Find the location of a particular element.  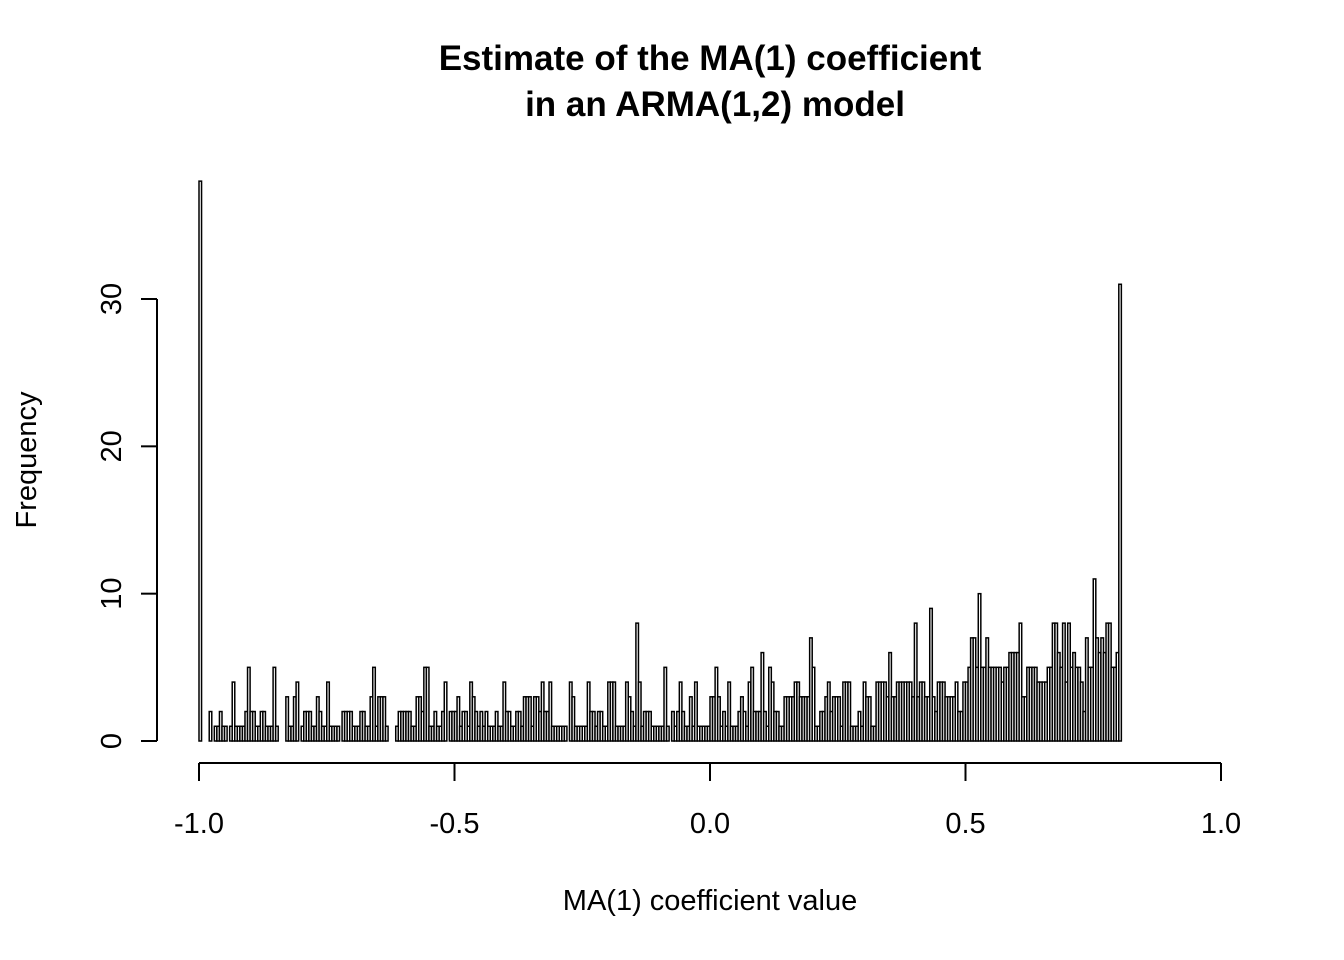

x-tick-label: -0.5 is located at coordinates (455, 824).